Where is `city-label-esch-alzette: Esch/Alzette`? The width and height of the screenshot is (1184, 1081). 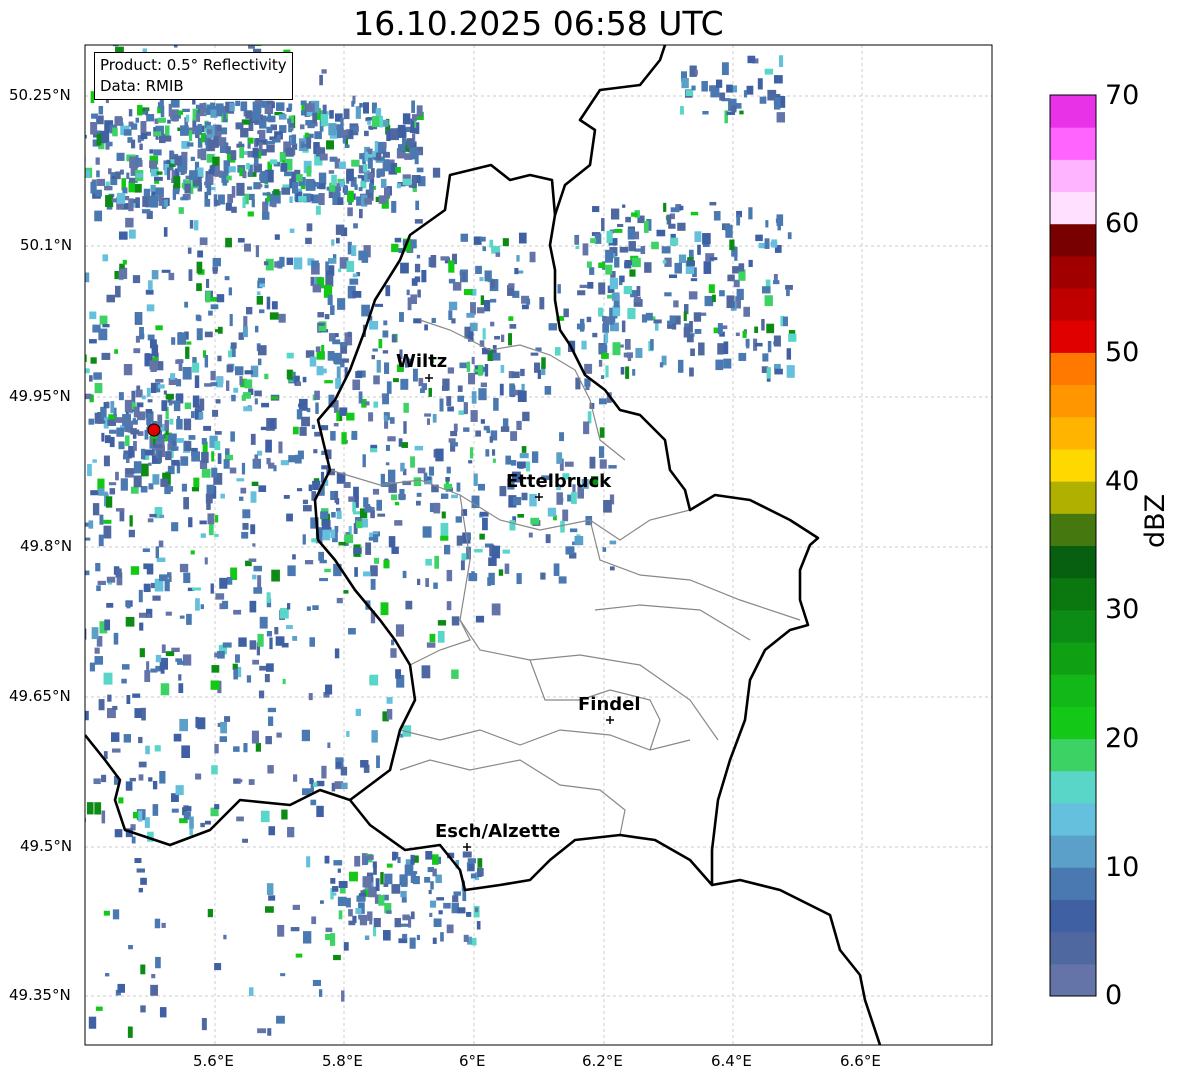
city-label-esch-alzette: Esch/Alzette is located at coordinates (498, 831).